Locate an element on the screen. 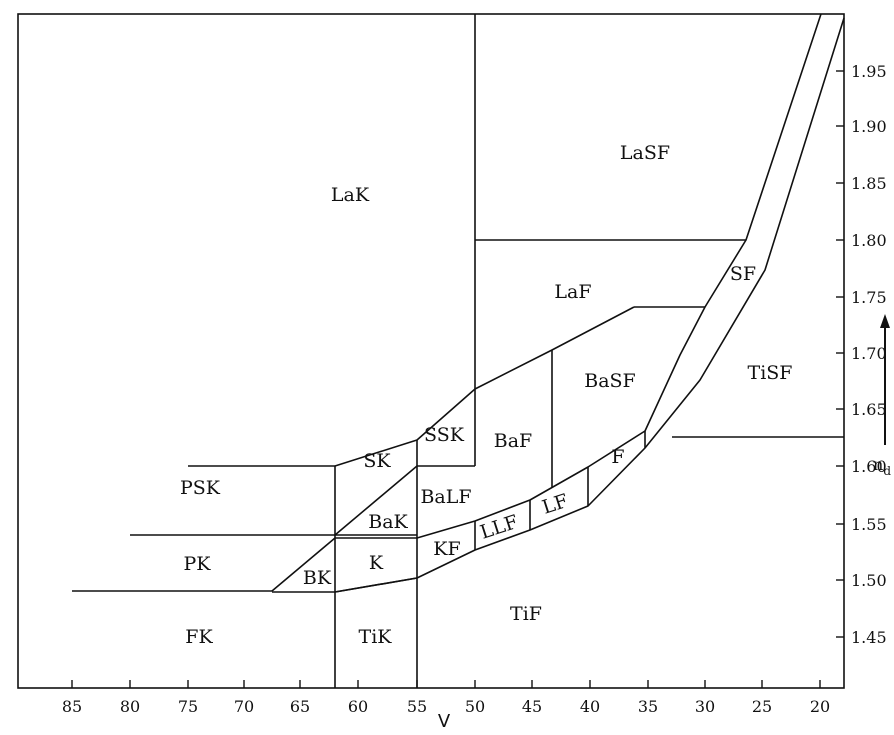  region-label-bak: BaK is located at coordinates (388, 522).